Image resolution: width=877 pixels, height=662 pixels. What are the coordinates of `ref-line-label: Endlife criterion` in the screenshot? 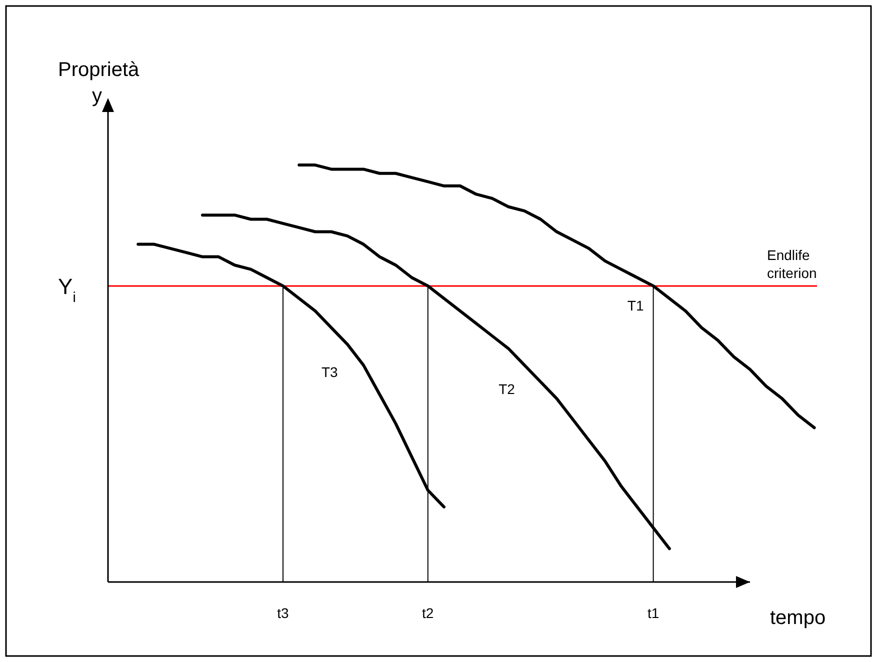 It's located at (792, 263).